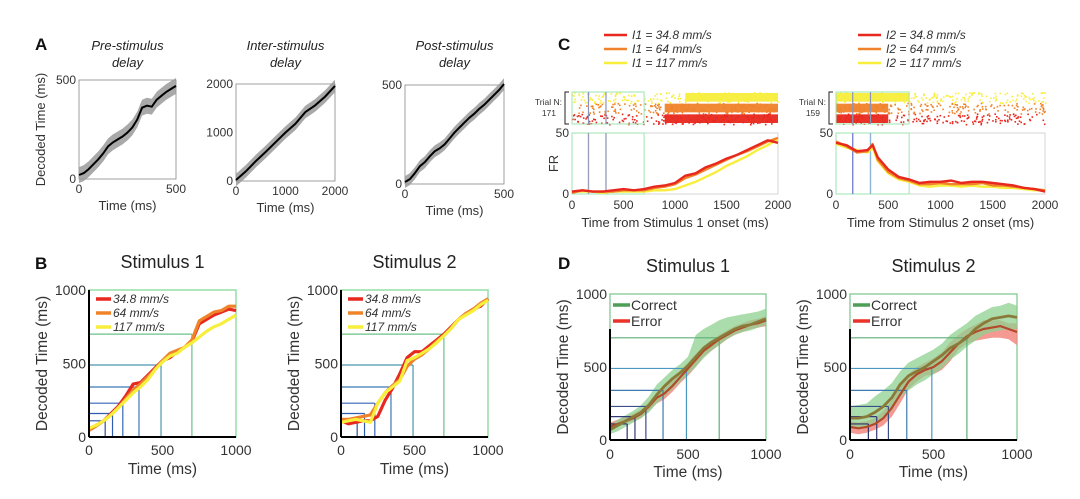 The height and width of the screenshot is (499, 1080). I want to click on x-axis-label: Time (ms), so click(162, 469).